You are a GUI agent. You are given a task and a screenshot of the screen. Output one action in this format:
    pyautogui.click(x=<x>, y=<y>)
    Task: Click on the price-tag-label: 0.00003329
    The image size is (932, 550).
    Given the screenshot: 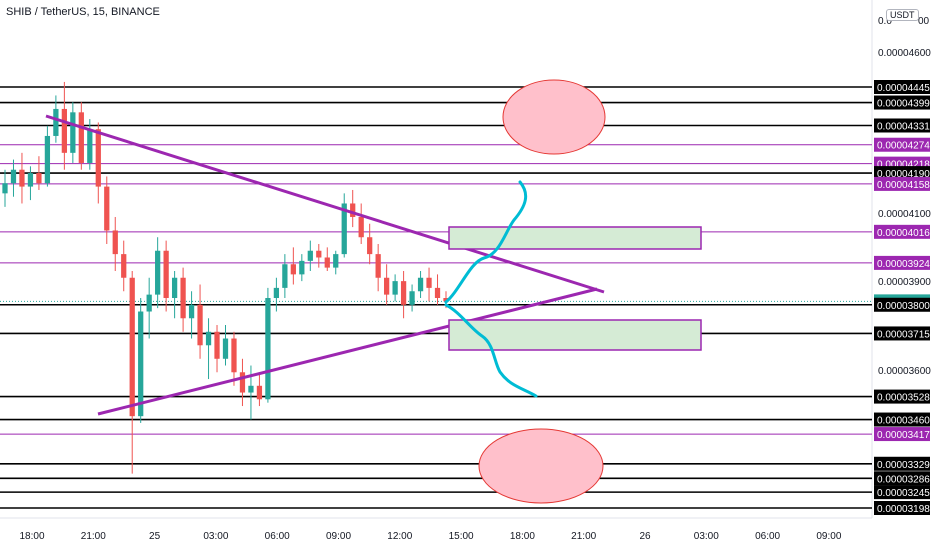 What is the action you would take?
    pyautogui.click(x=903, y=465)
    